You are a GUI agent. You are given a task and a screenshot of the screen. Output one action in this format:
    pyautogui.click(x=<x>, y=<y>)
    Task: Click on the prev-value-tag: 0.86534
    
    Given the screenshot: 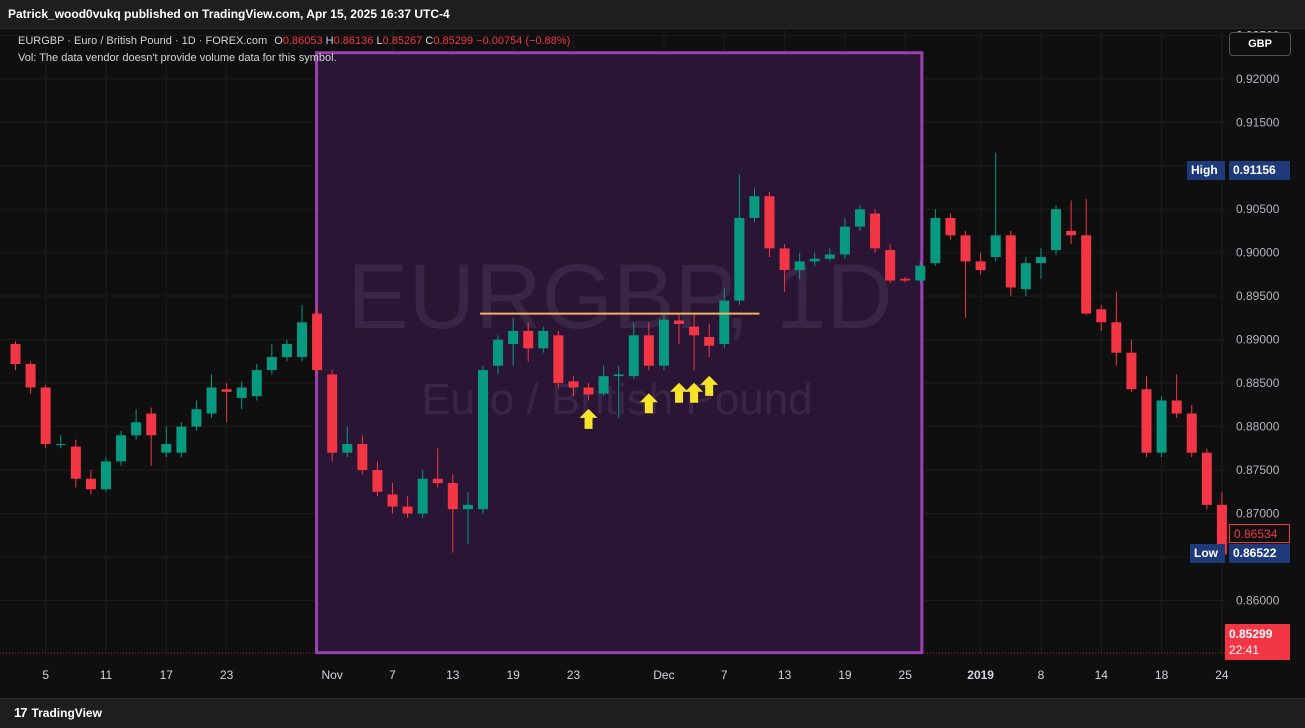 What is the action you would take?
    pyautogui.click(x=1259, y=533)
    